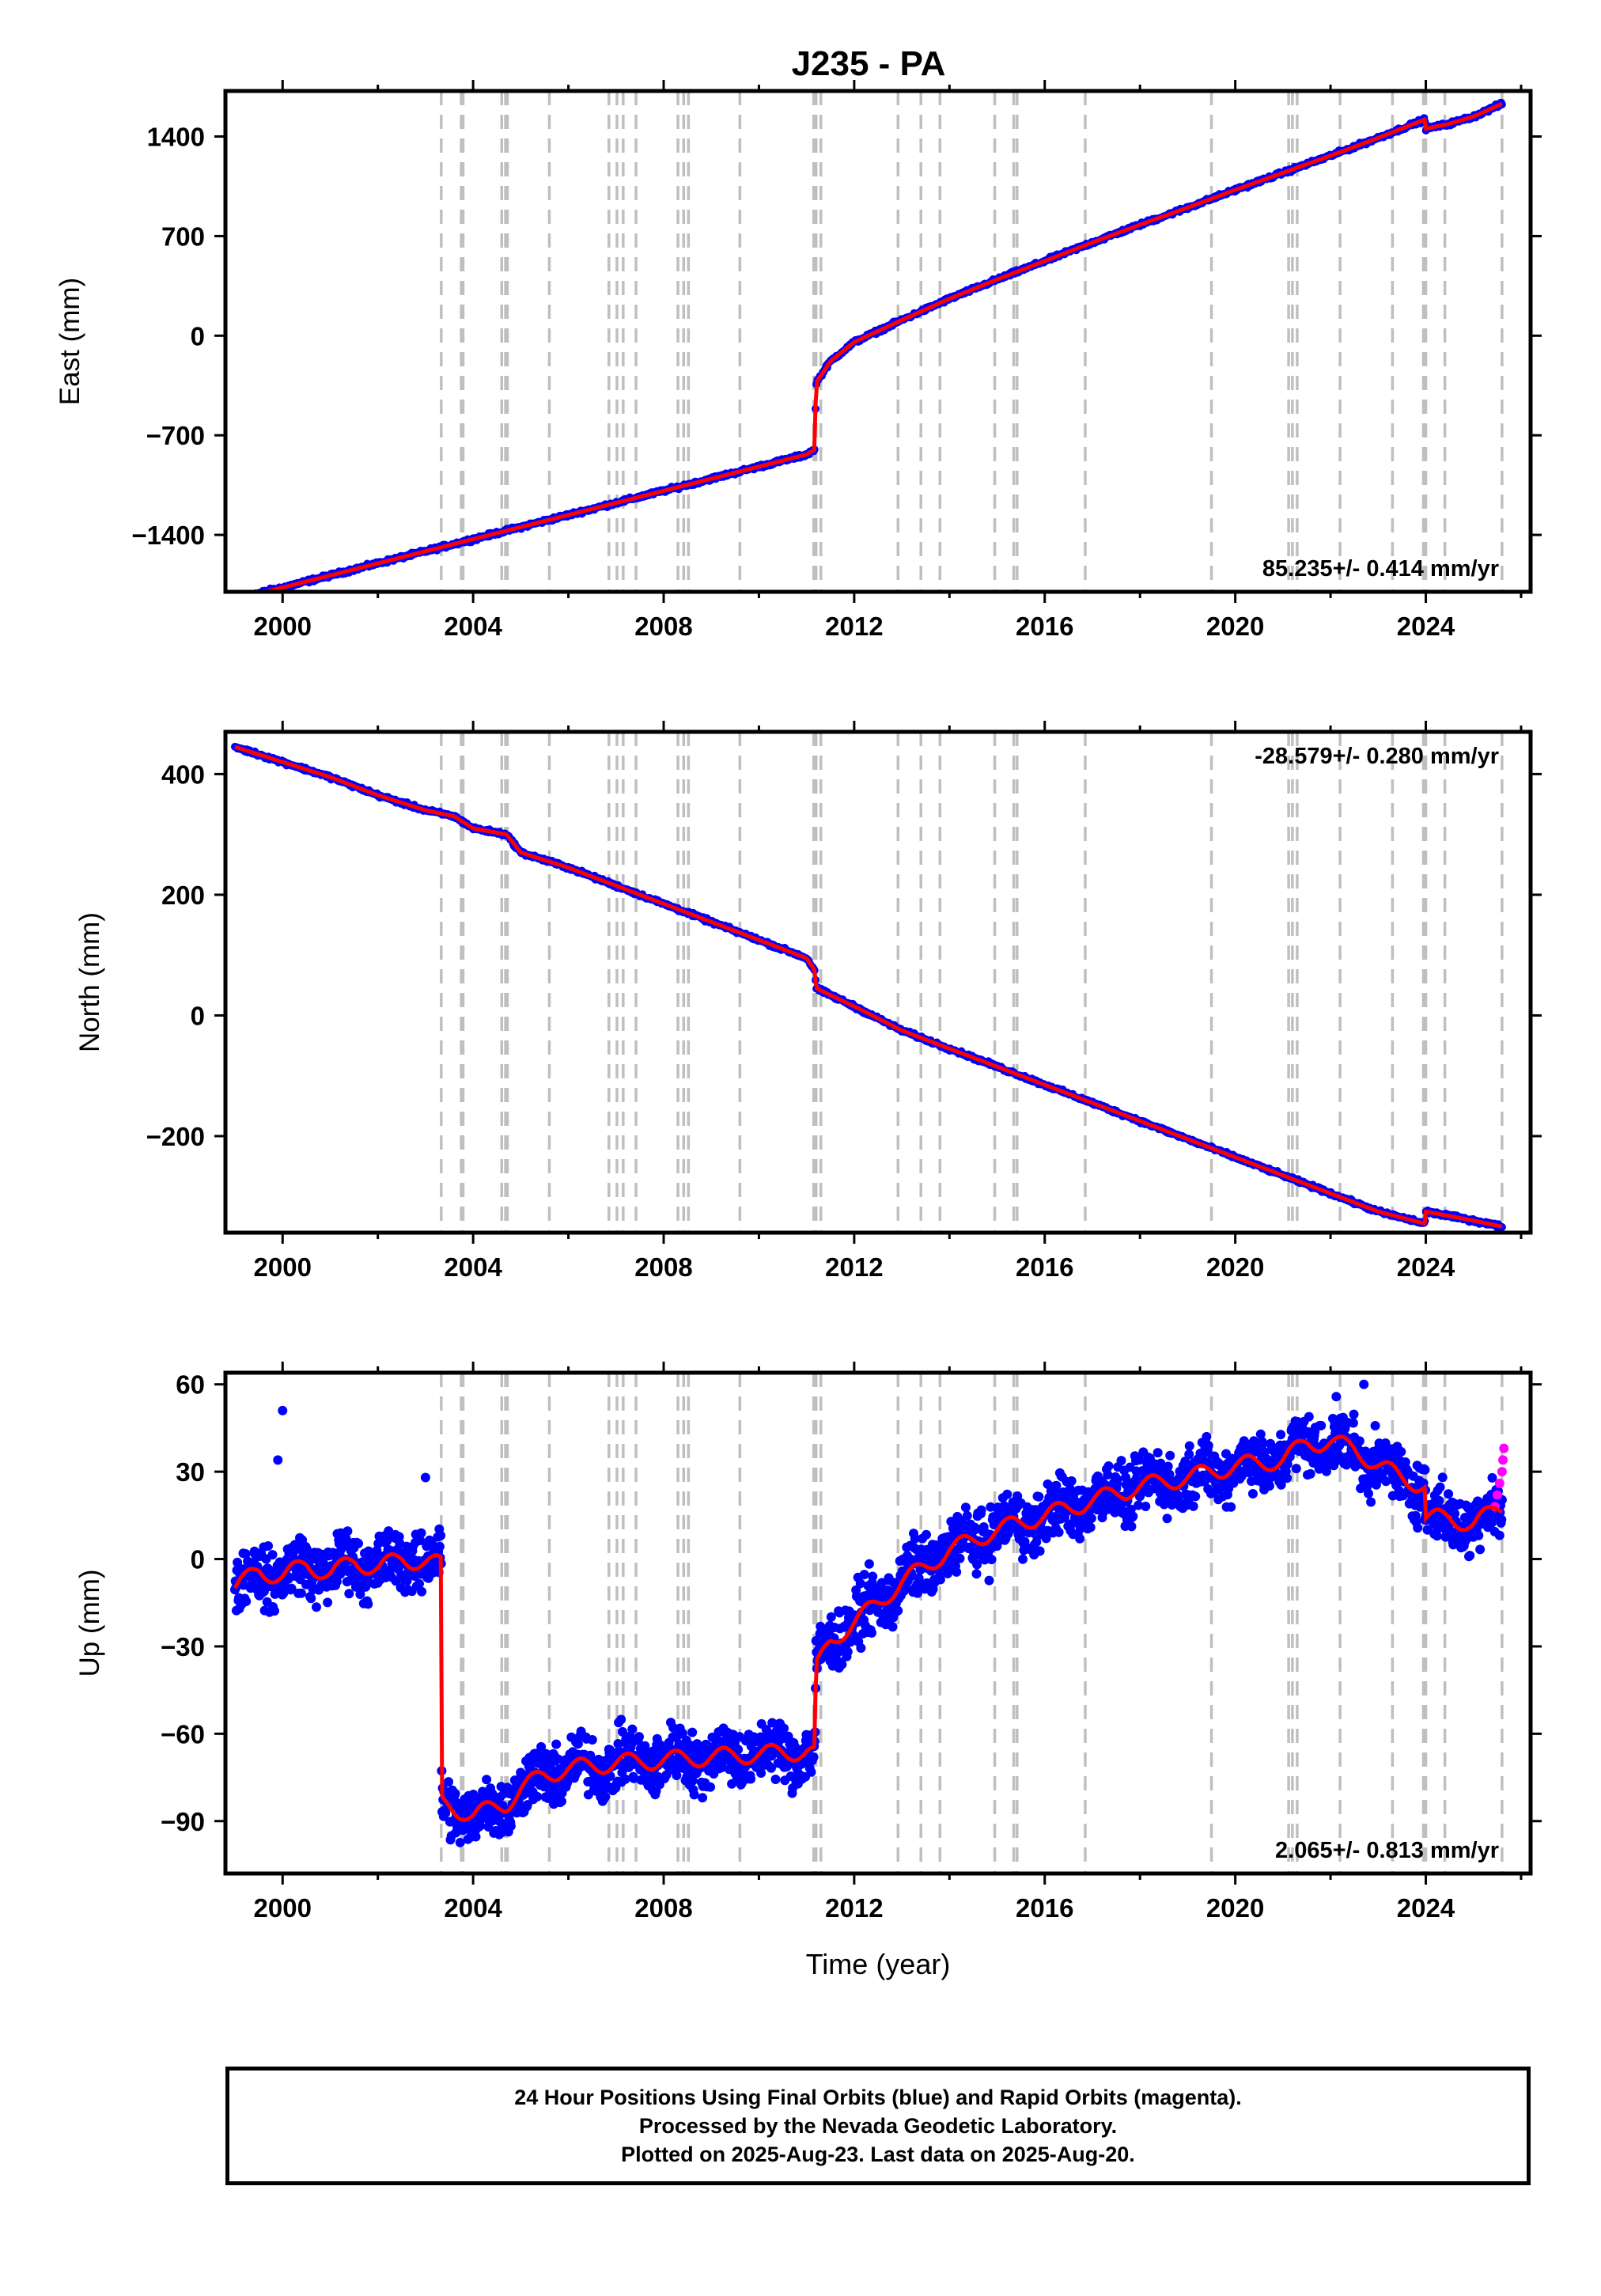 Image resolution: width=1601 pixels, height=2296 pixels. Describe the element at coordinates (183, 775) in the screenshot. I see `y-tick-label: 400` at that location.